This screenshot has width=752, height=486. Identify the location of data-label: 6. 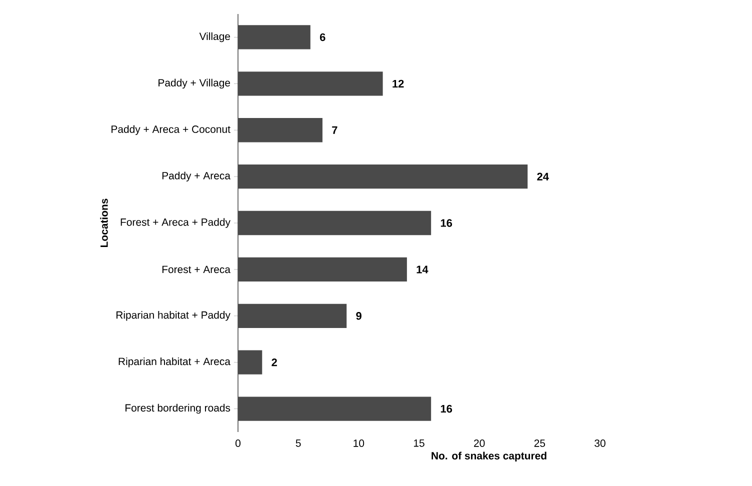
(323, 37).